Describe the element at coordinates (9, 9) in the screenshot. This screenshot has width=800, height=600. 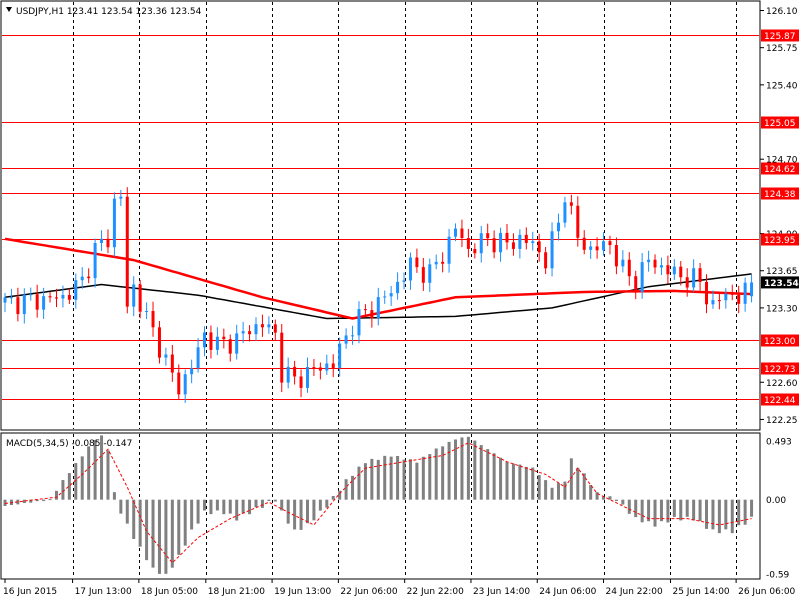
I see `dropdown-triangle-icon` at that location.